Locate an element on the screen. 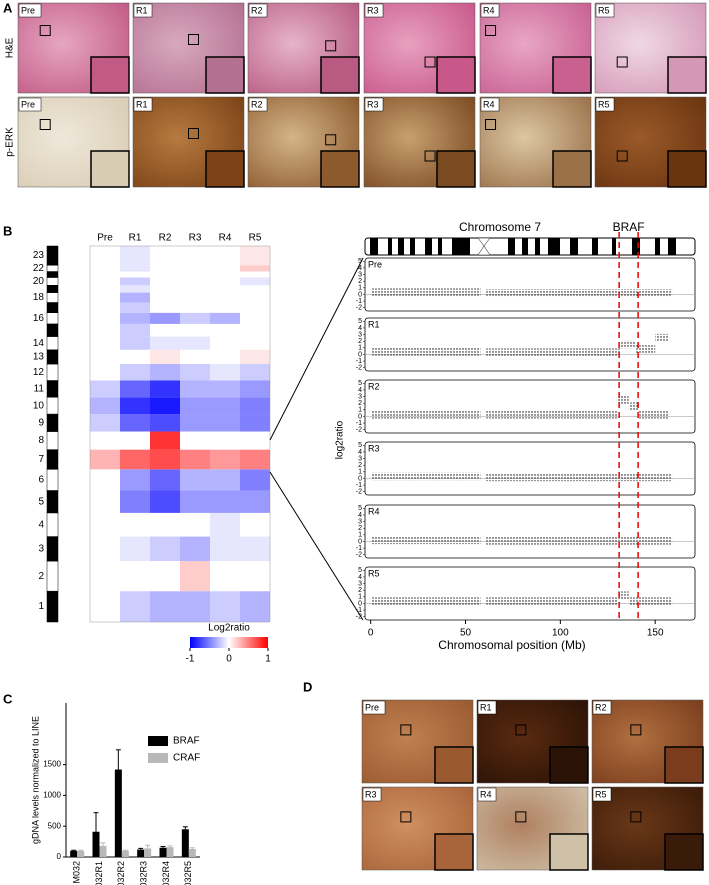 Image resolution: width=709 pixels, height=885 pixels. y-tick-label: -1 is located at coordinates (359, 361).